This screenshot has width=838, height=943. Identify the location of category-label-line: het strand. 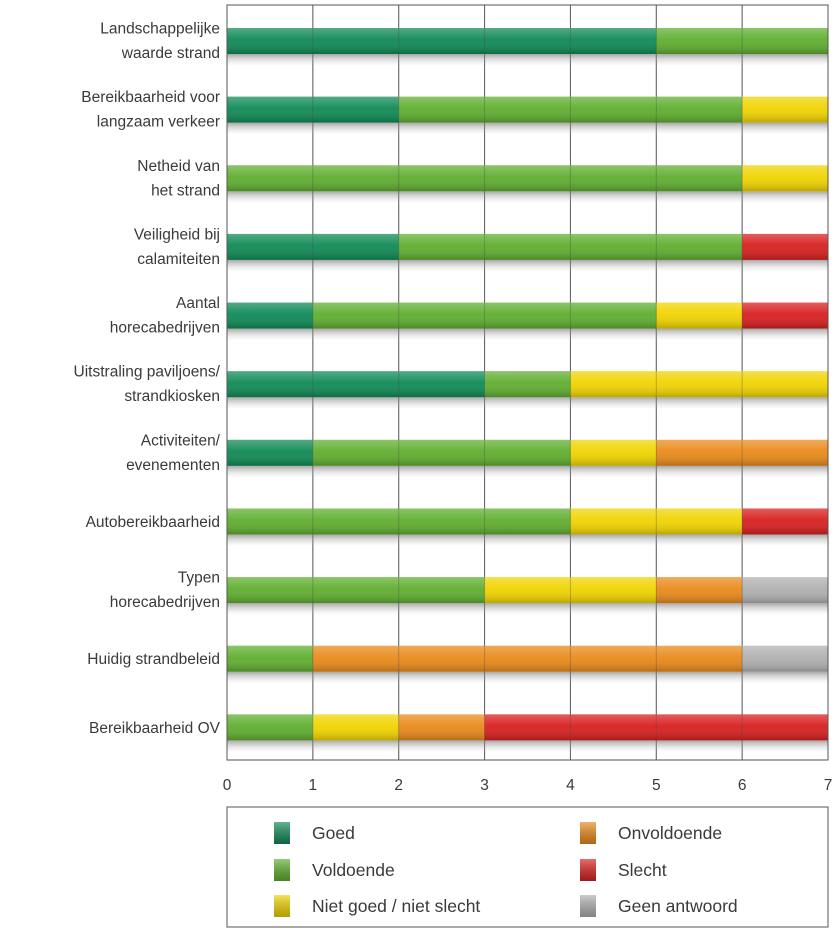
(185, 190).